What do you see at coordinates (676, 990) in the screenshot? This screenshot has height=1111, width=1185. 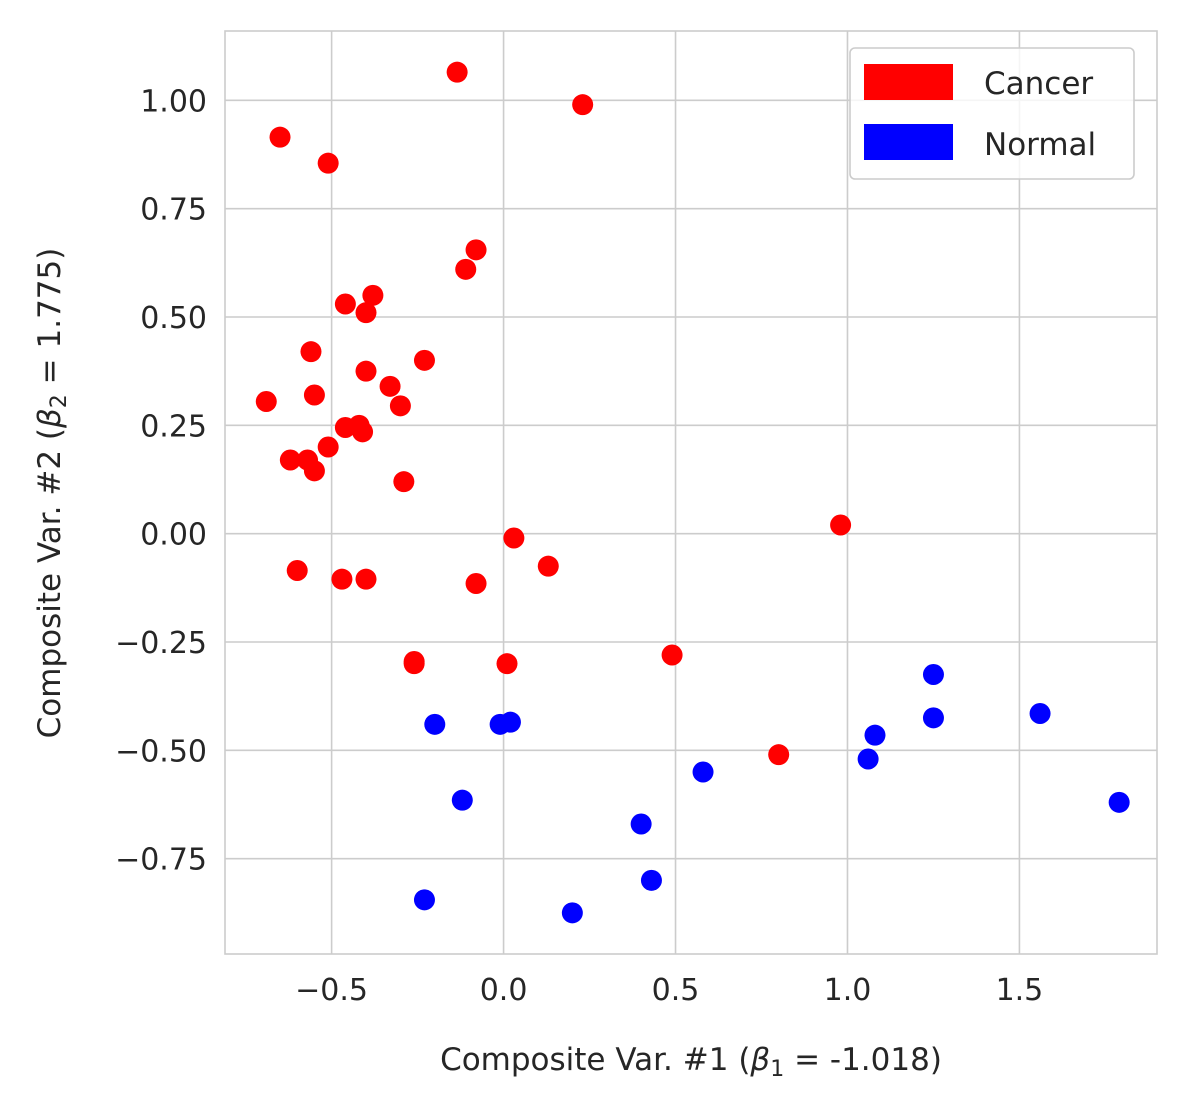 I see `x-tick-label: 0.5` at bounding box center [676, 990].